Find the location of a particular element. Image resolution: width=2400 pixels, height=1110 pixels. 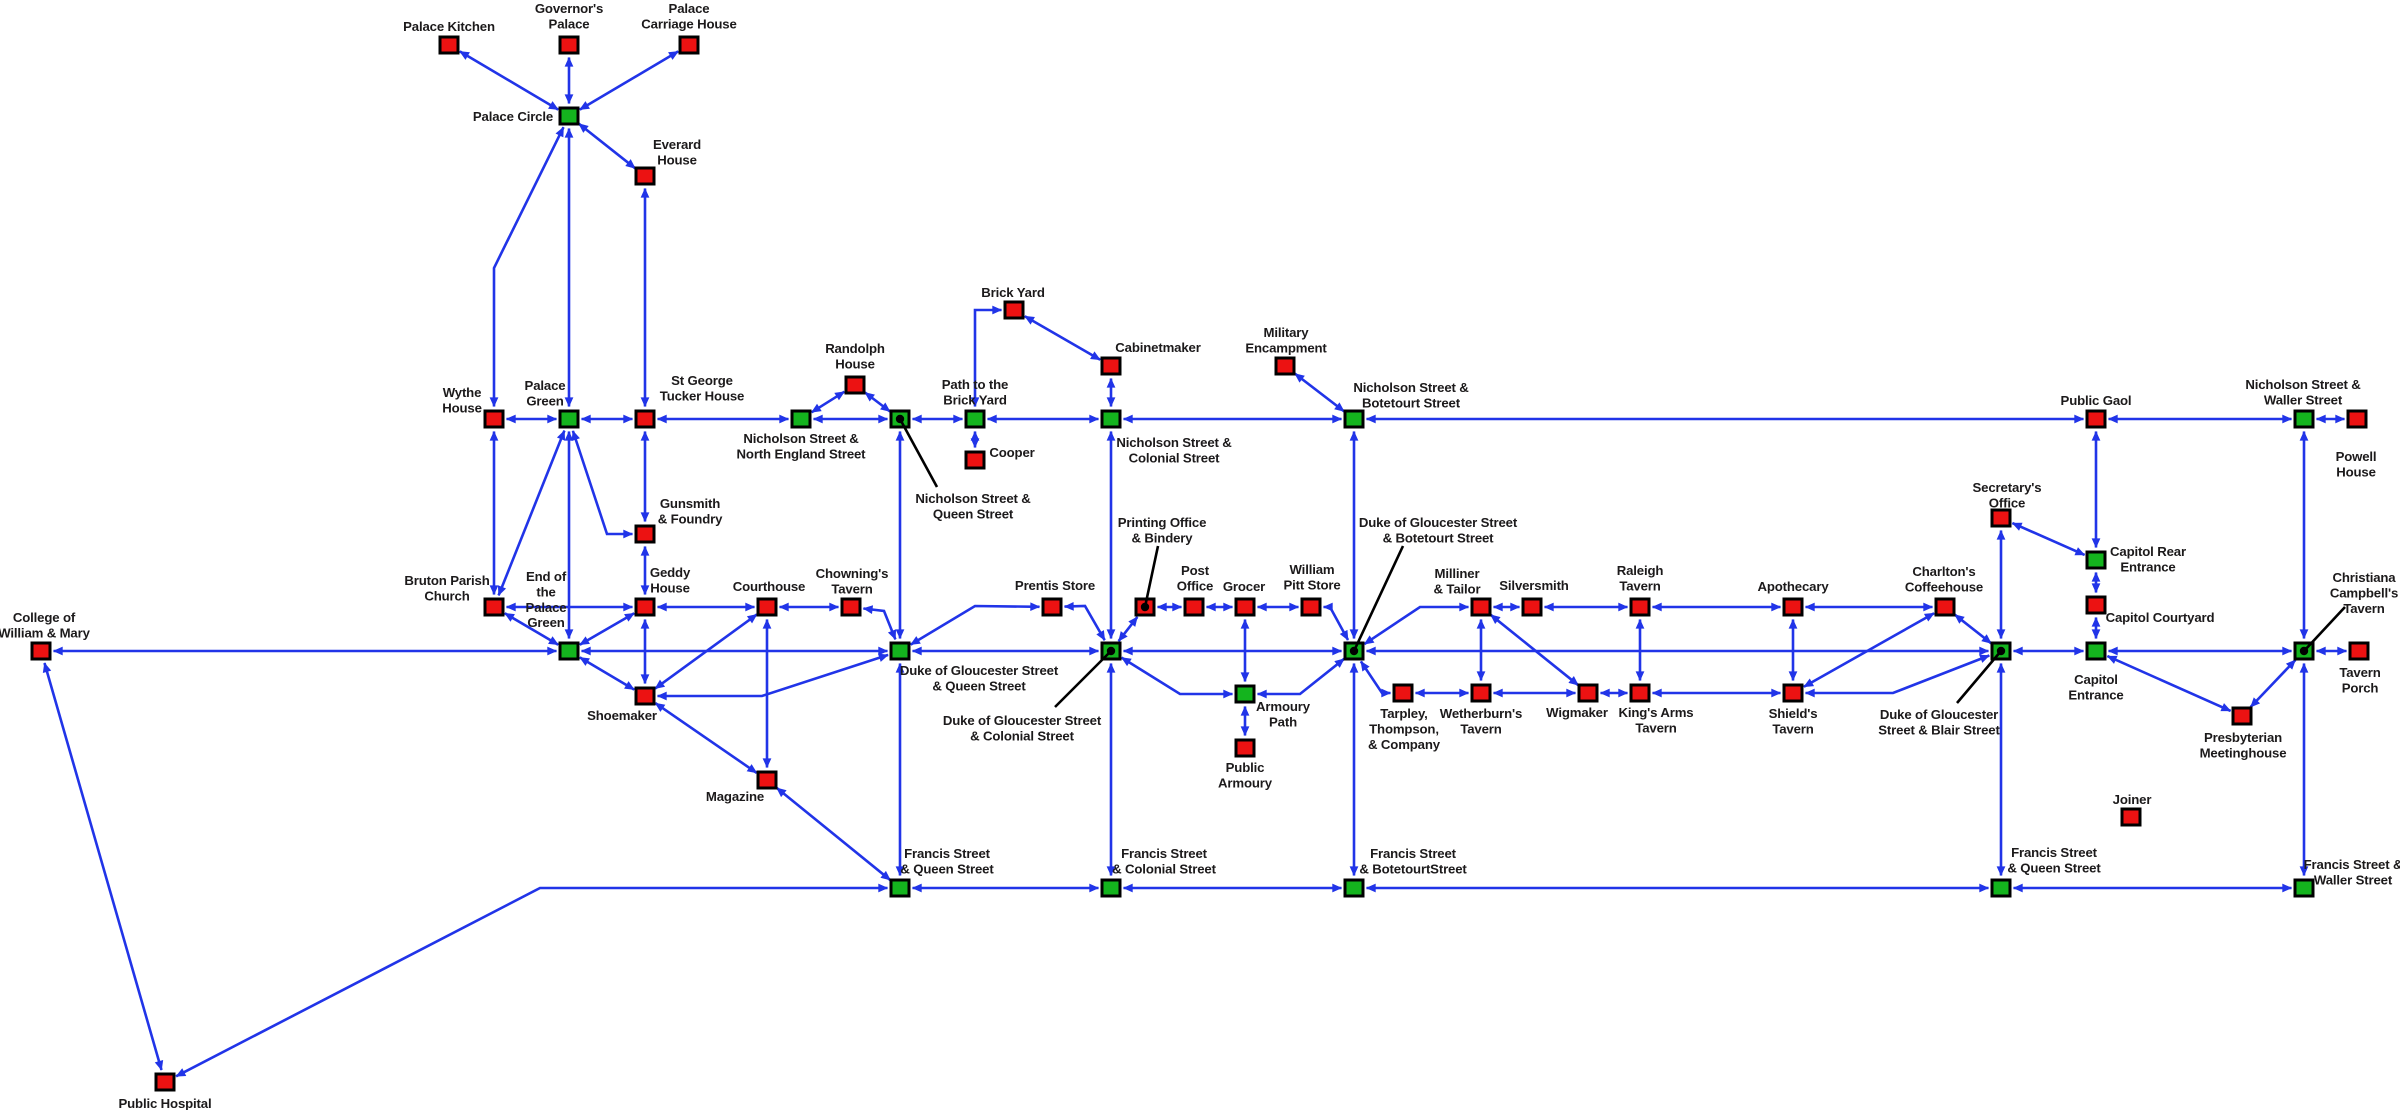

node-label-nicholson-botetourt: Nicholson Street & Botetourt Street is located at coordinates (1411, 395).